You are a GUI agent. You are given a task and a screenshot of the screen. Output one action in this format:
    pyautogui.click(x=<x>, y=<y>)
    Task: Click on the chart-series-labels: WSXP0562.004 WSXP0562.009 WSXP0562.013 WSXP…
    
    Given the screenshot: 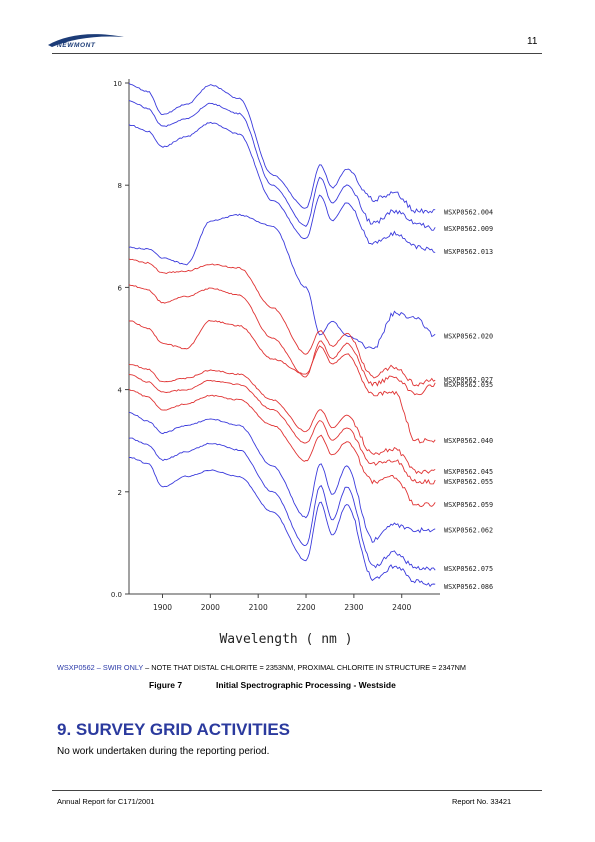 What is the action you would take?
    pyautogui.click(x=468, y=399)
    